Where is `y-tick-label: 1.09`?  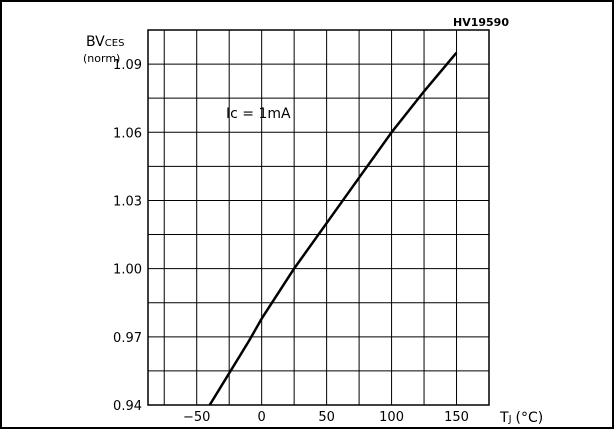
y-tick-label: 1.09 is located at coordinates (127, 65).